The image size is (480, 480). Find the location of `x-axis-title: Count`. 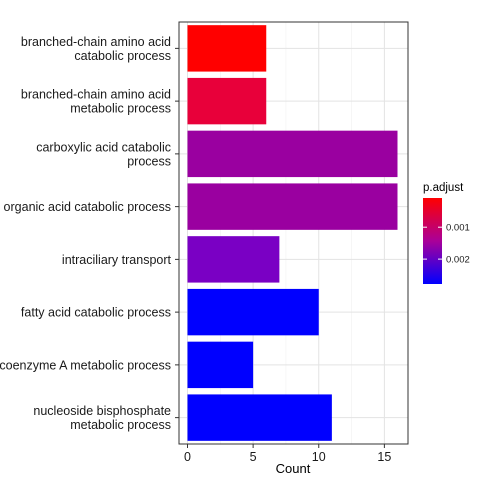

x-axis-title: Count is located at coordinates (293, 468).